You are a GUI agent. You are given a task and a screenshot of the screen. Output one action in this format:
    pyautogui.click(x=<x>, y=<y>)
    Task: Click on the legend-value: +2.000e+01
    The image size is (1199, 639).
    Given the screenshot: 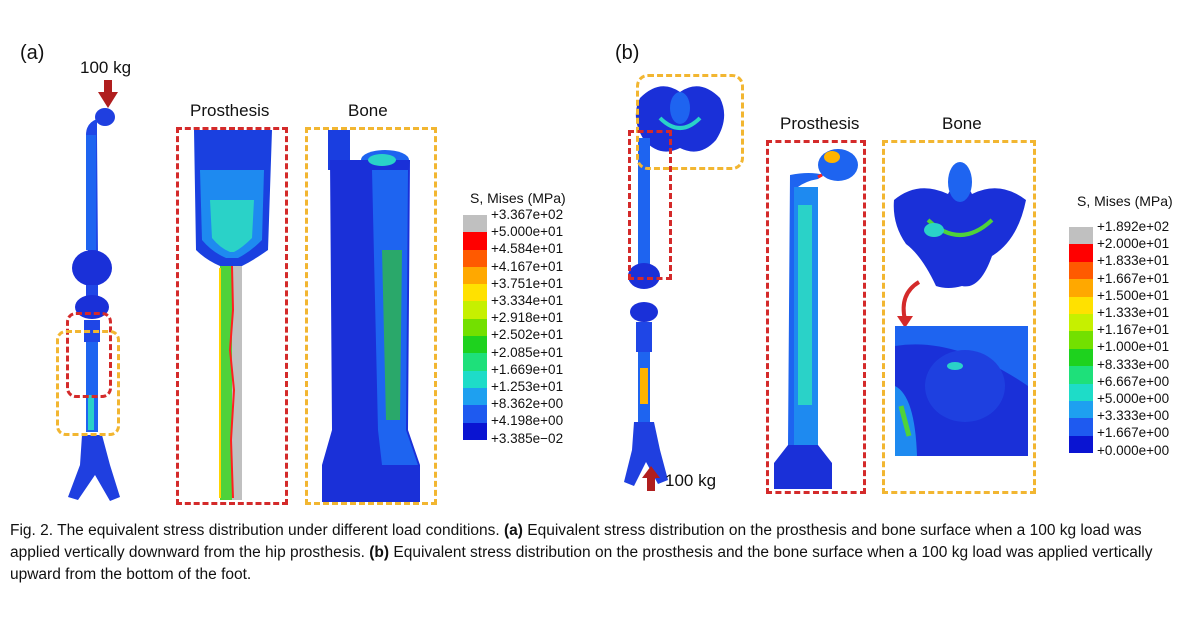 What is the action you would take?
    pyautogui.click(x=1133, y=244)
    